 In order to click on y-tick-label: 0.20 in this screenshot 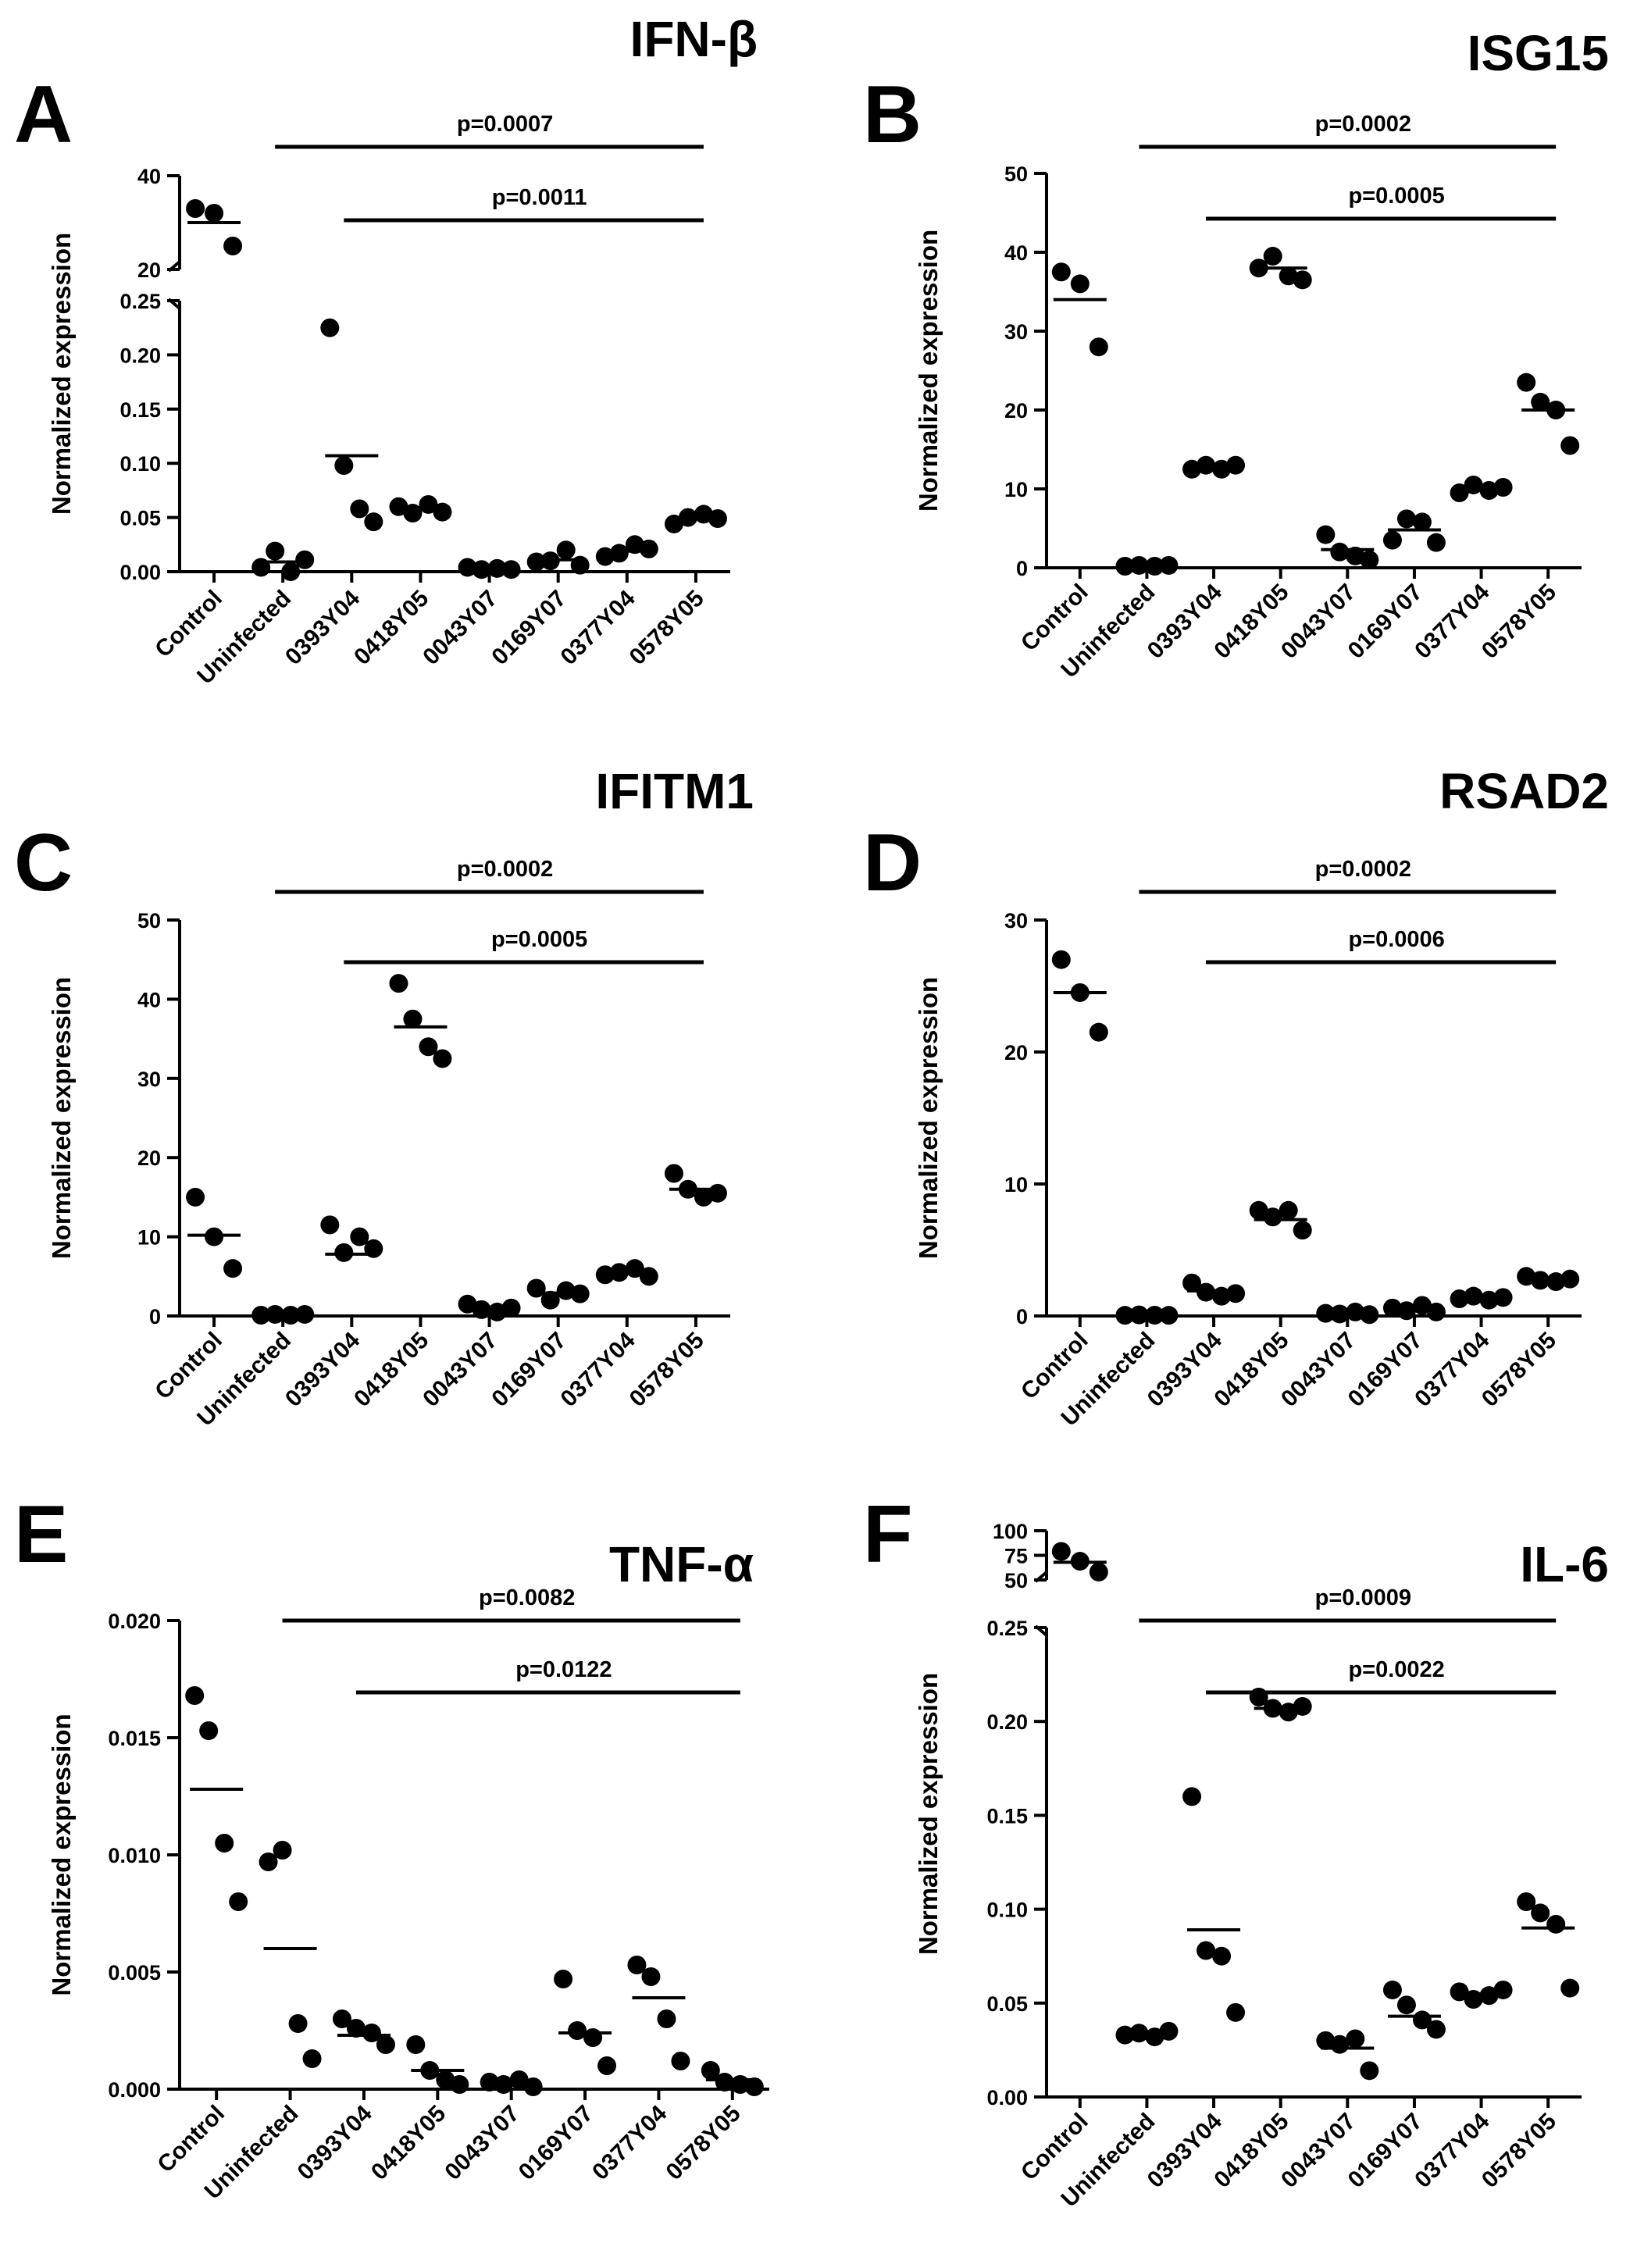, I will do `click(1007, 1722)`.